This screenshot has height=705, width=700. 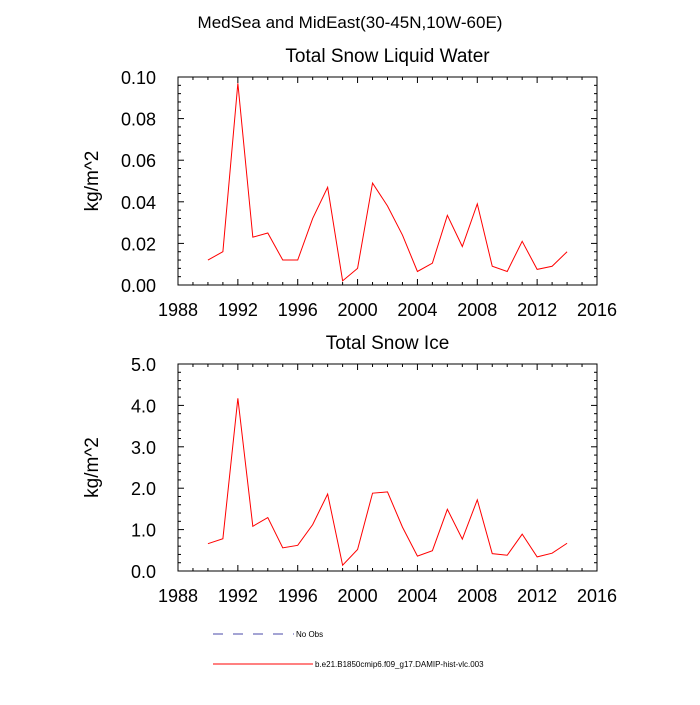 I want to click on y-tick-label: 0.00, so click(x=138, y=286).